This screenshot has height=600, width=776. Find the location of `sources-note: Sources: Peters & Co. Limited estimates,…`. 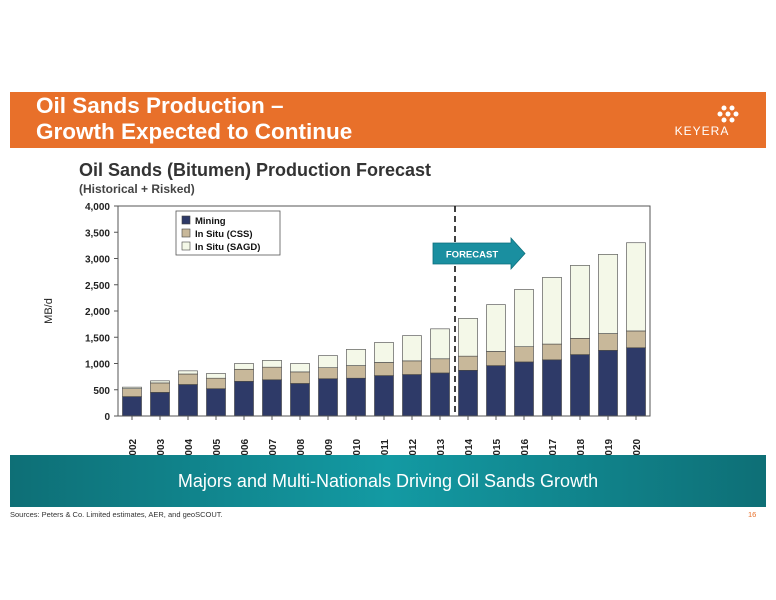

sources-note: Sources: Peters & Co. Limited estimates,… is located at coordinates (116, 514).